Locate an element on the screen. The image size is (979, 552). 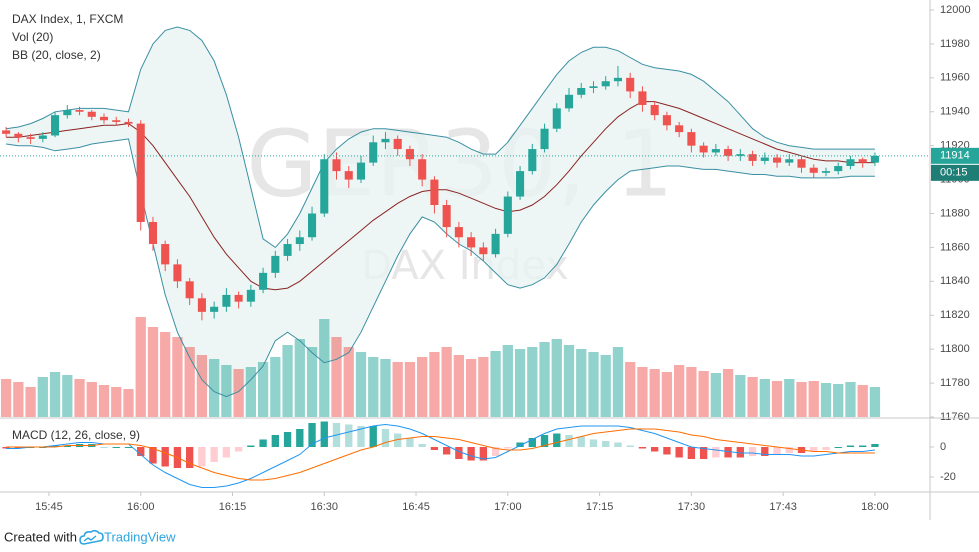
macd-line is located at coordinates (440, 455).